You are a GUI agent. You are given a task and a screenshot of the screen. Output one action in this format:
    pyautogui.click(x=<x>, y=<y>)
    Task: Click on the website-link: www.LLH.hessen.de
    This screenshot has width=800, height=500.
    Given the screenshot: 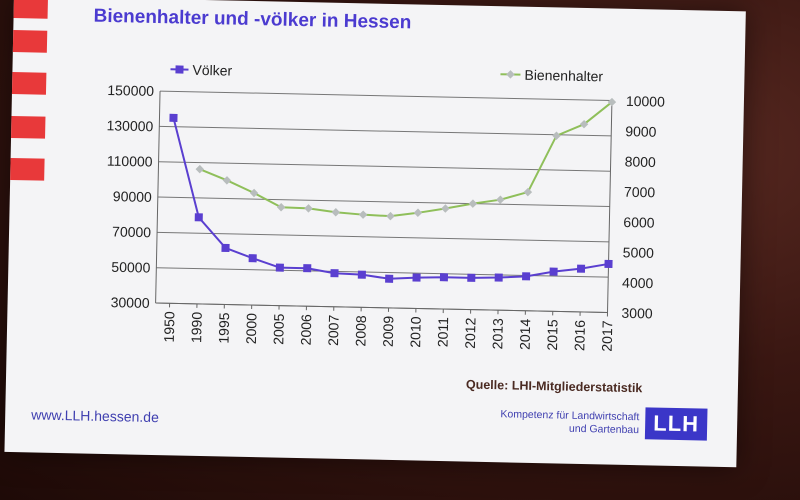 What is the action you would take?
    pyautogui.click(x=95, y=416)
    